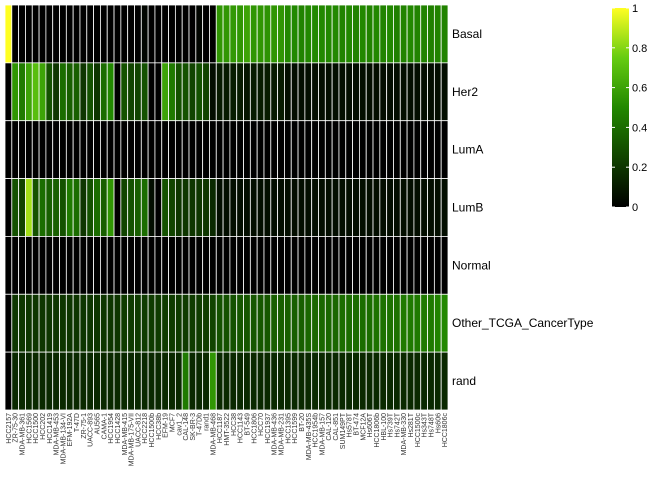 The width and height of the screenshot is (652, 485). What do you see at coordinates (91, 430) in the screenshot?
I see `column-label: UACC-893` at bounding box center [91, 430].